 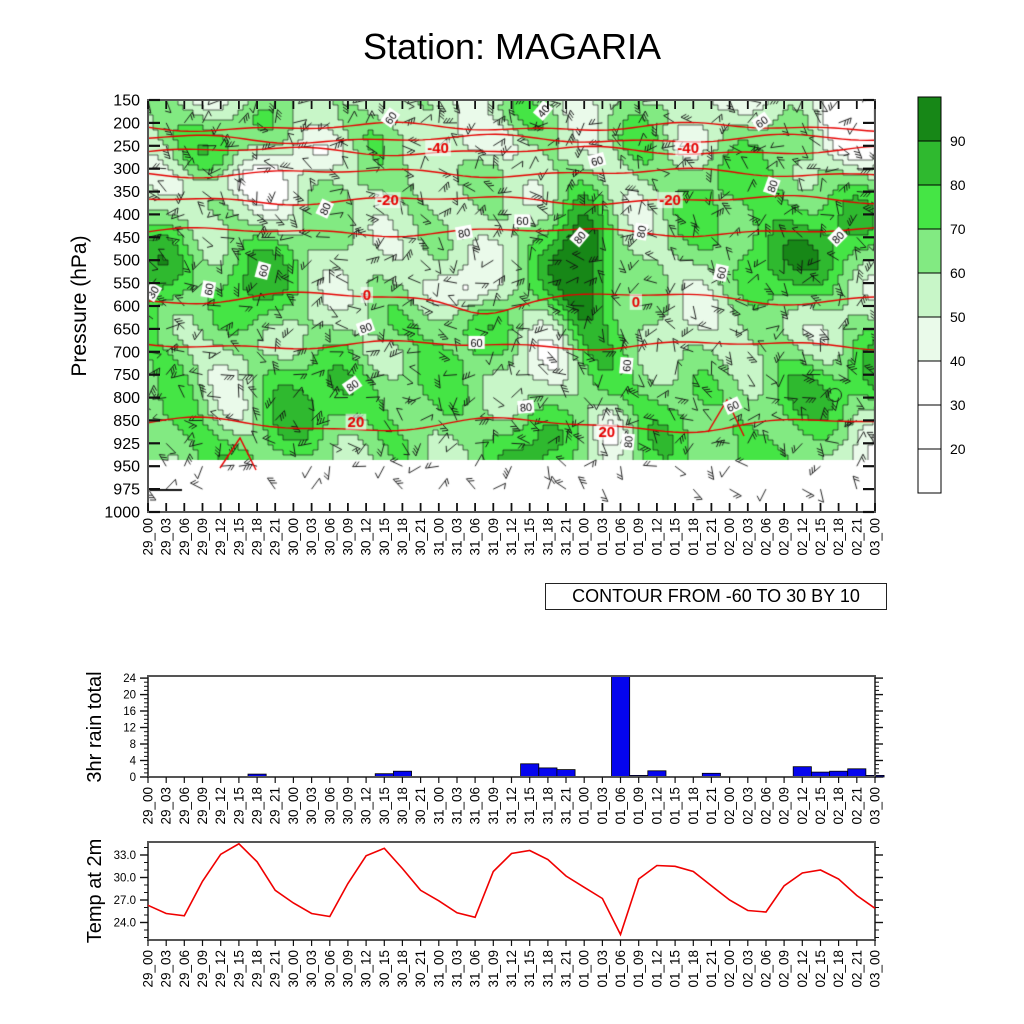 I want to click on temp-x-tick-label: 29_03, so click(x=166, y=969).